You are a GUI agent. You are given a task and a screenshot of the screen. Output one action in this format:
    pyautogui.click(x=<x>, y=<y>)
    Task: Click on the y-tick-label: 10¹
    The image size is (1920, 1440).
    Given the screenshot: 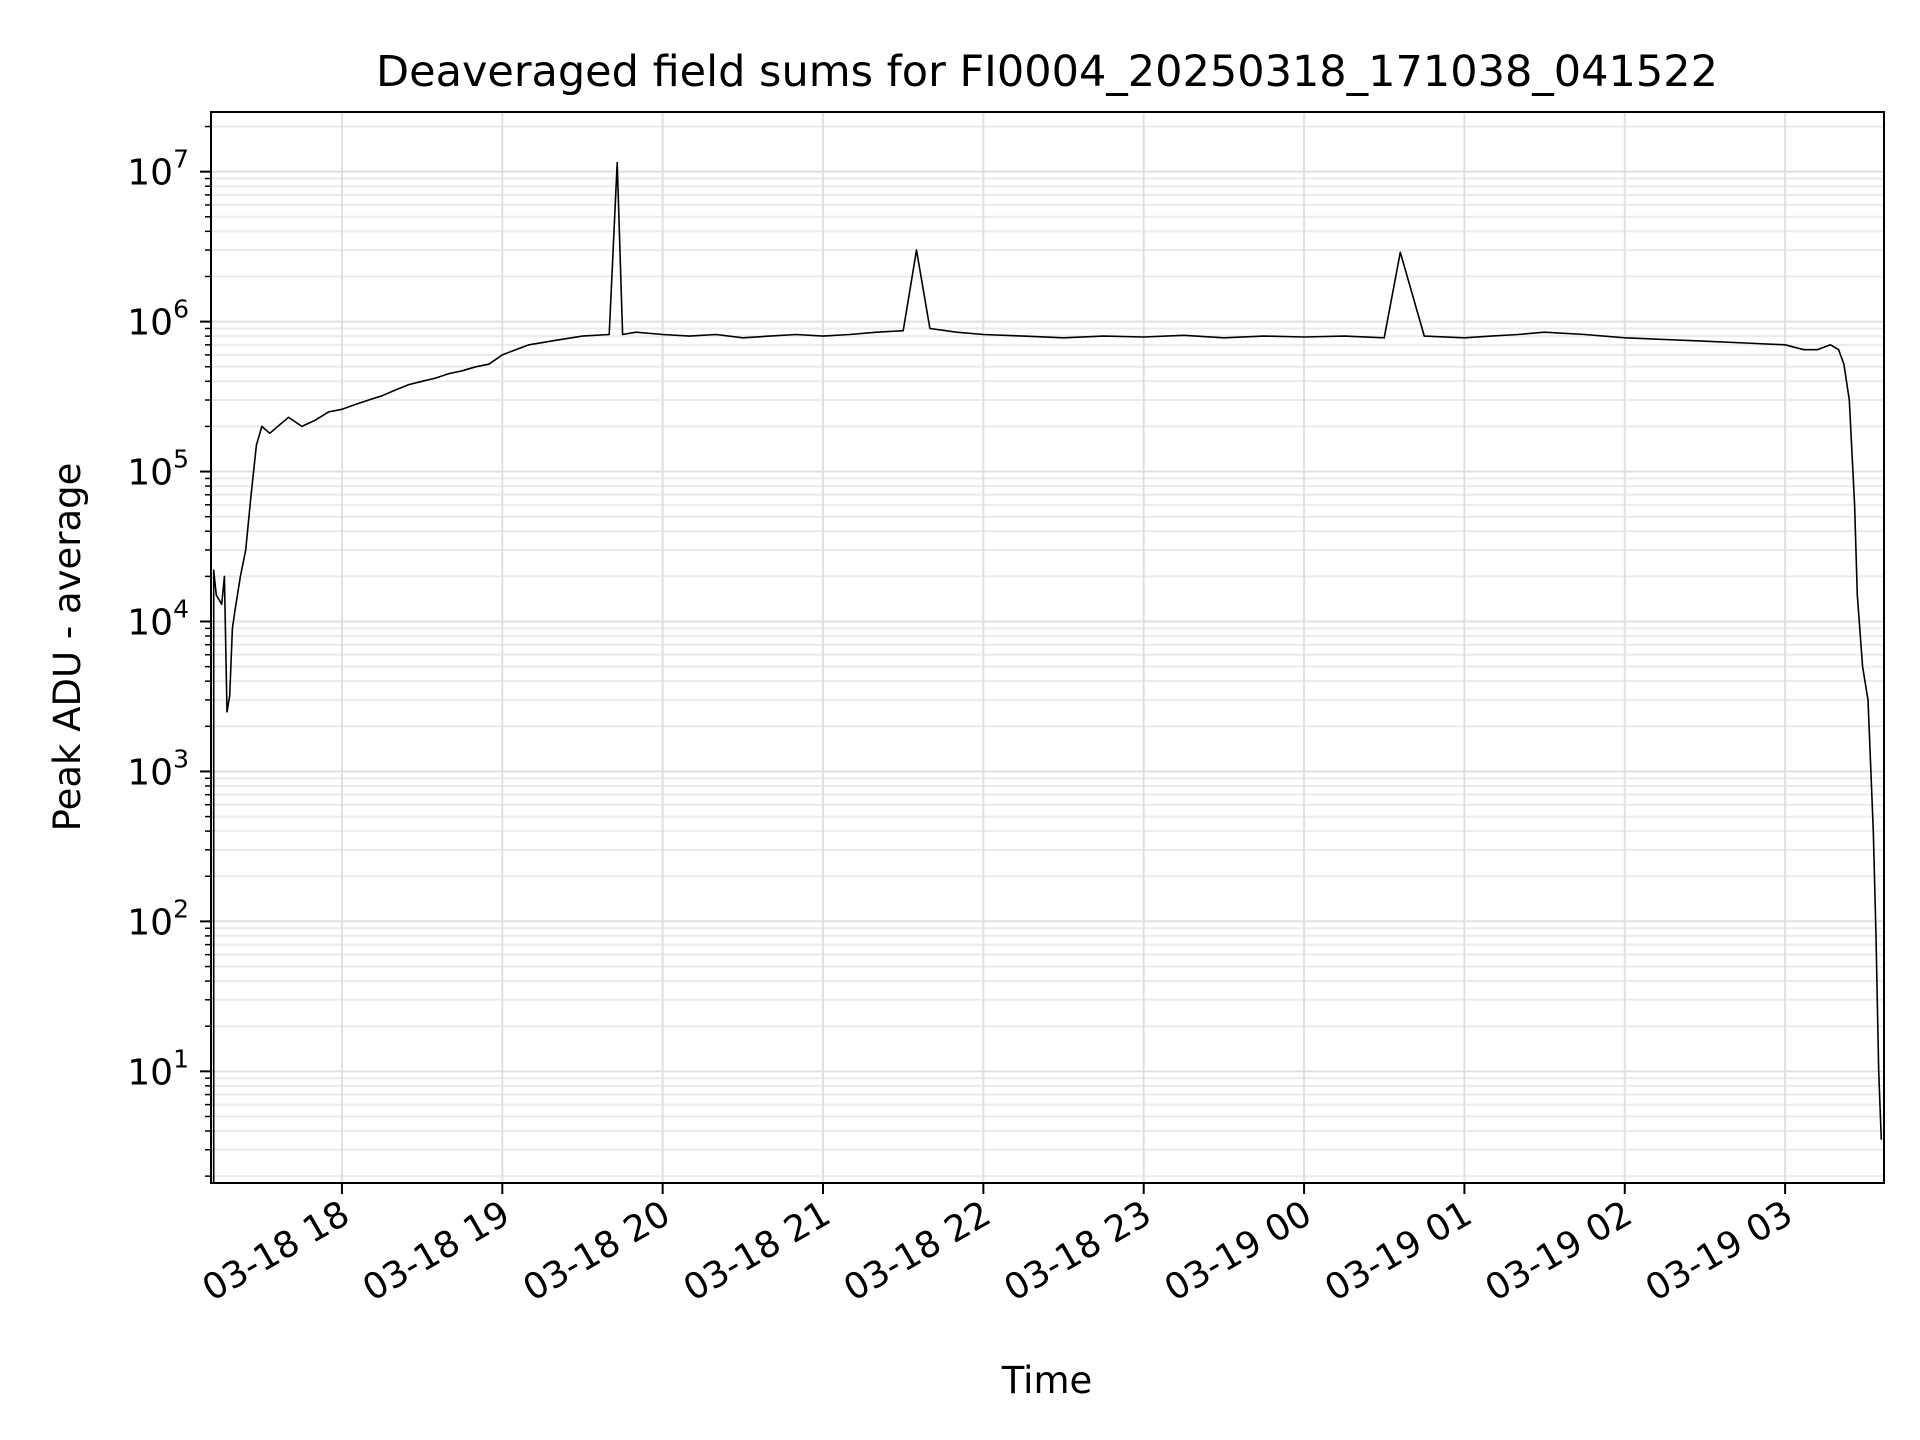 What is the action you would take?
    pyautogui.click(x=158, y=1068)
    